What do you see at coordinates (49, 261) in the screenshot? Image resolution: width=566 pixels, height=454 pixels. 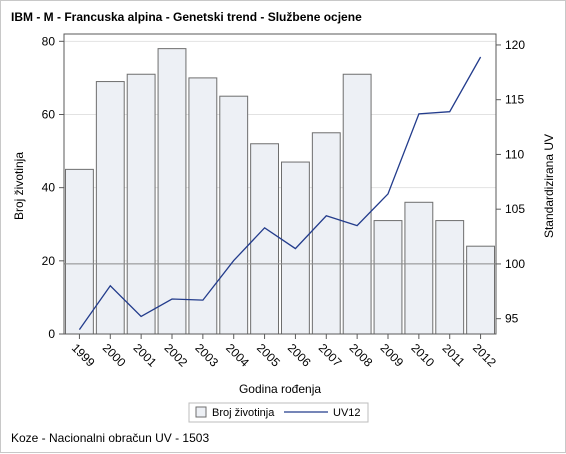 I see `y-tick-label: 20` at bounding box center [49, 261].